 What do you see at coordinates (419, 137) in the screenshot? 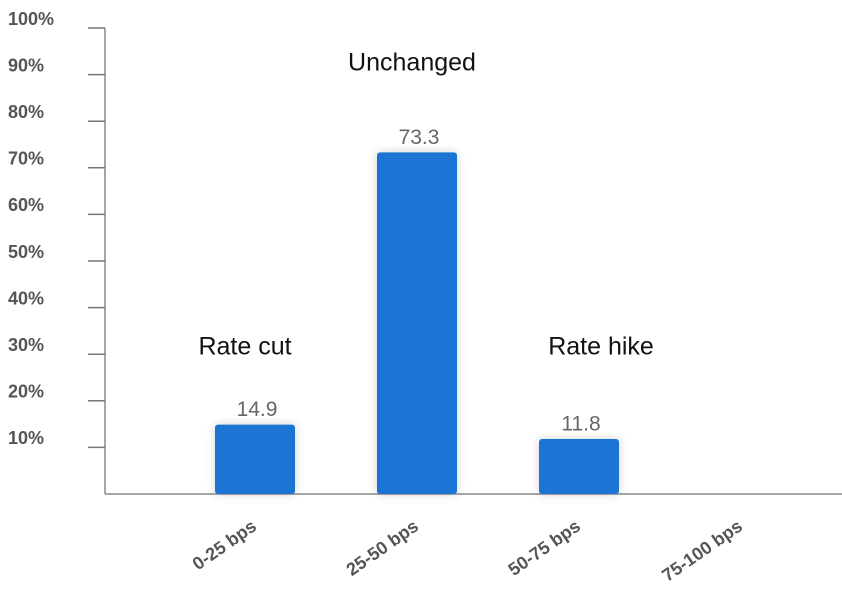
I see `data-label: 73.3` at bounding box center [419, 137].